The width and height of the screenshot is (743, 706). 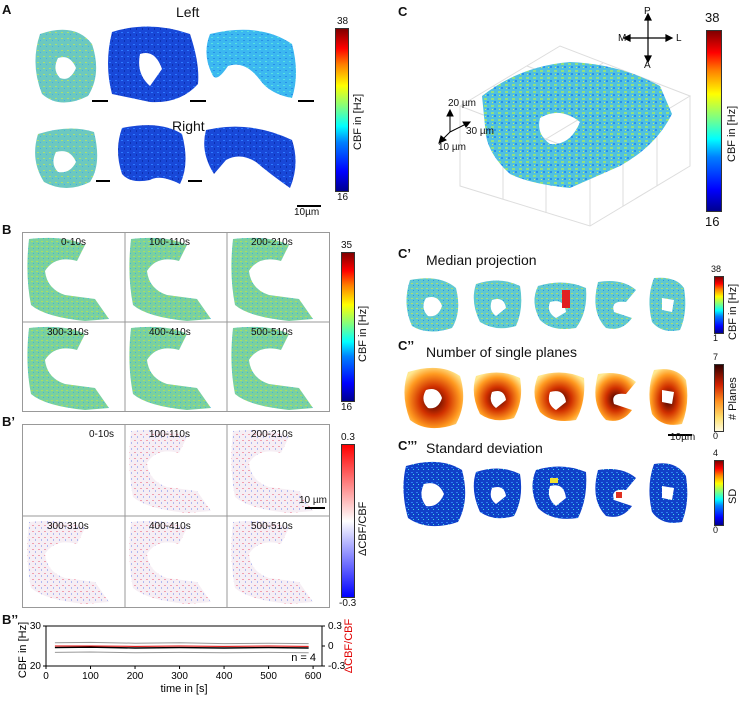 What do you see at coordinates (732, 133) in the screenshot?
I see `colorbar-c-label: CBF in [Hz]` at bounding box center [732, 133].